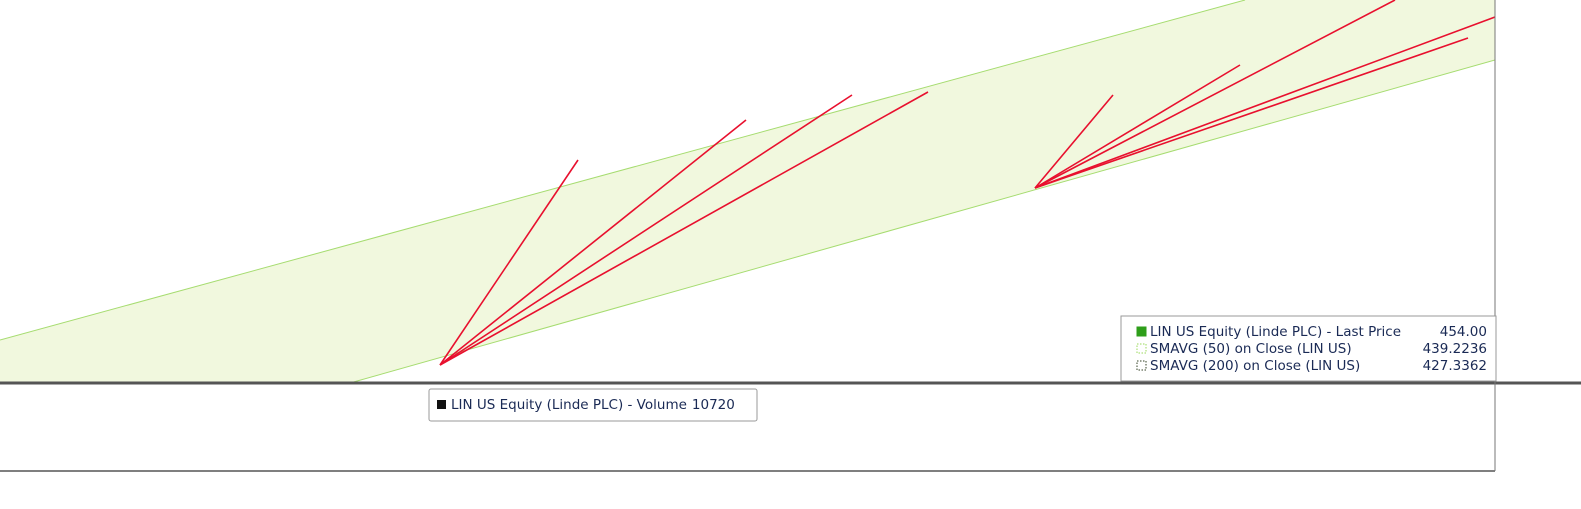 The height and width of the screenshot is (509, 1581). I want to click on legend-value: 10720, so click(713, 405).